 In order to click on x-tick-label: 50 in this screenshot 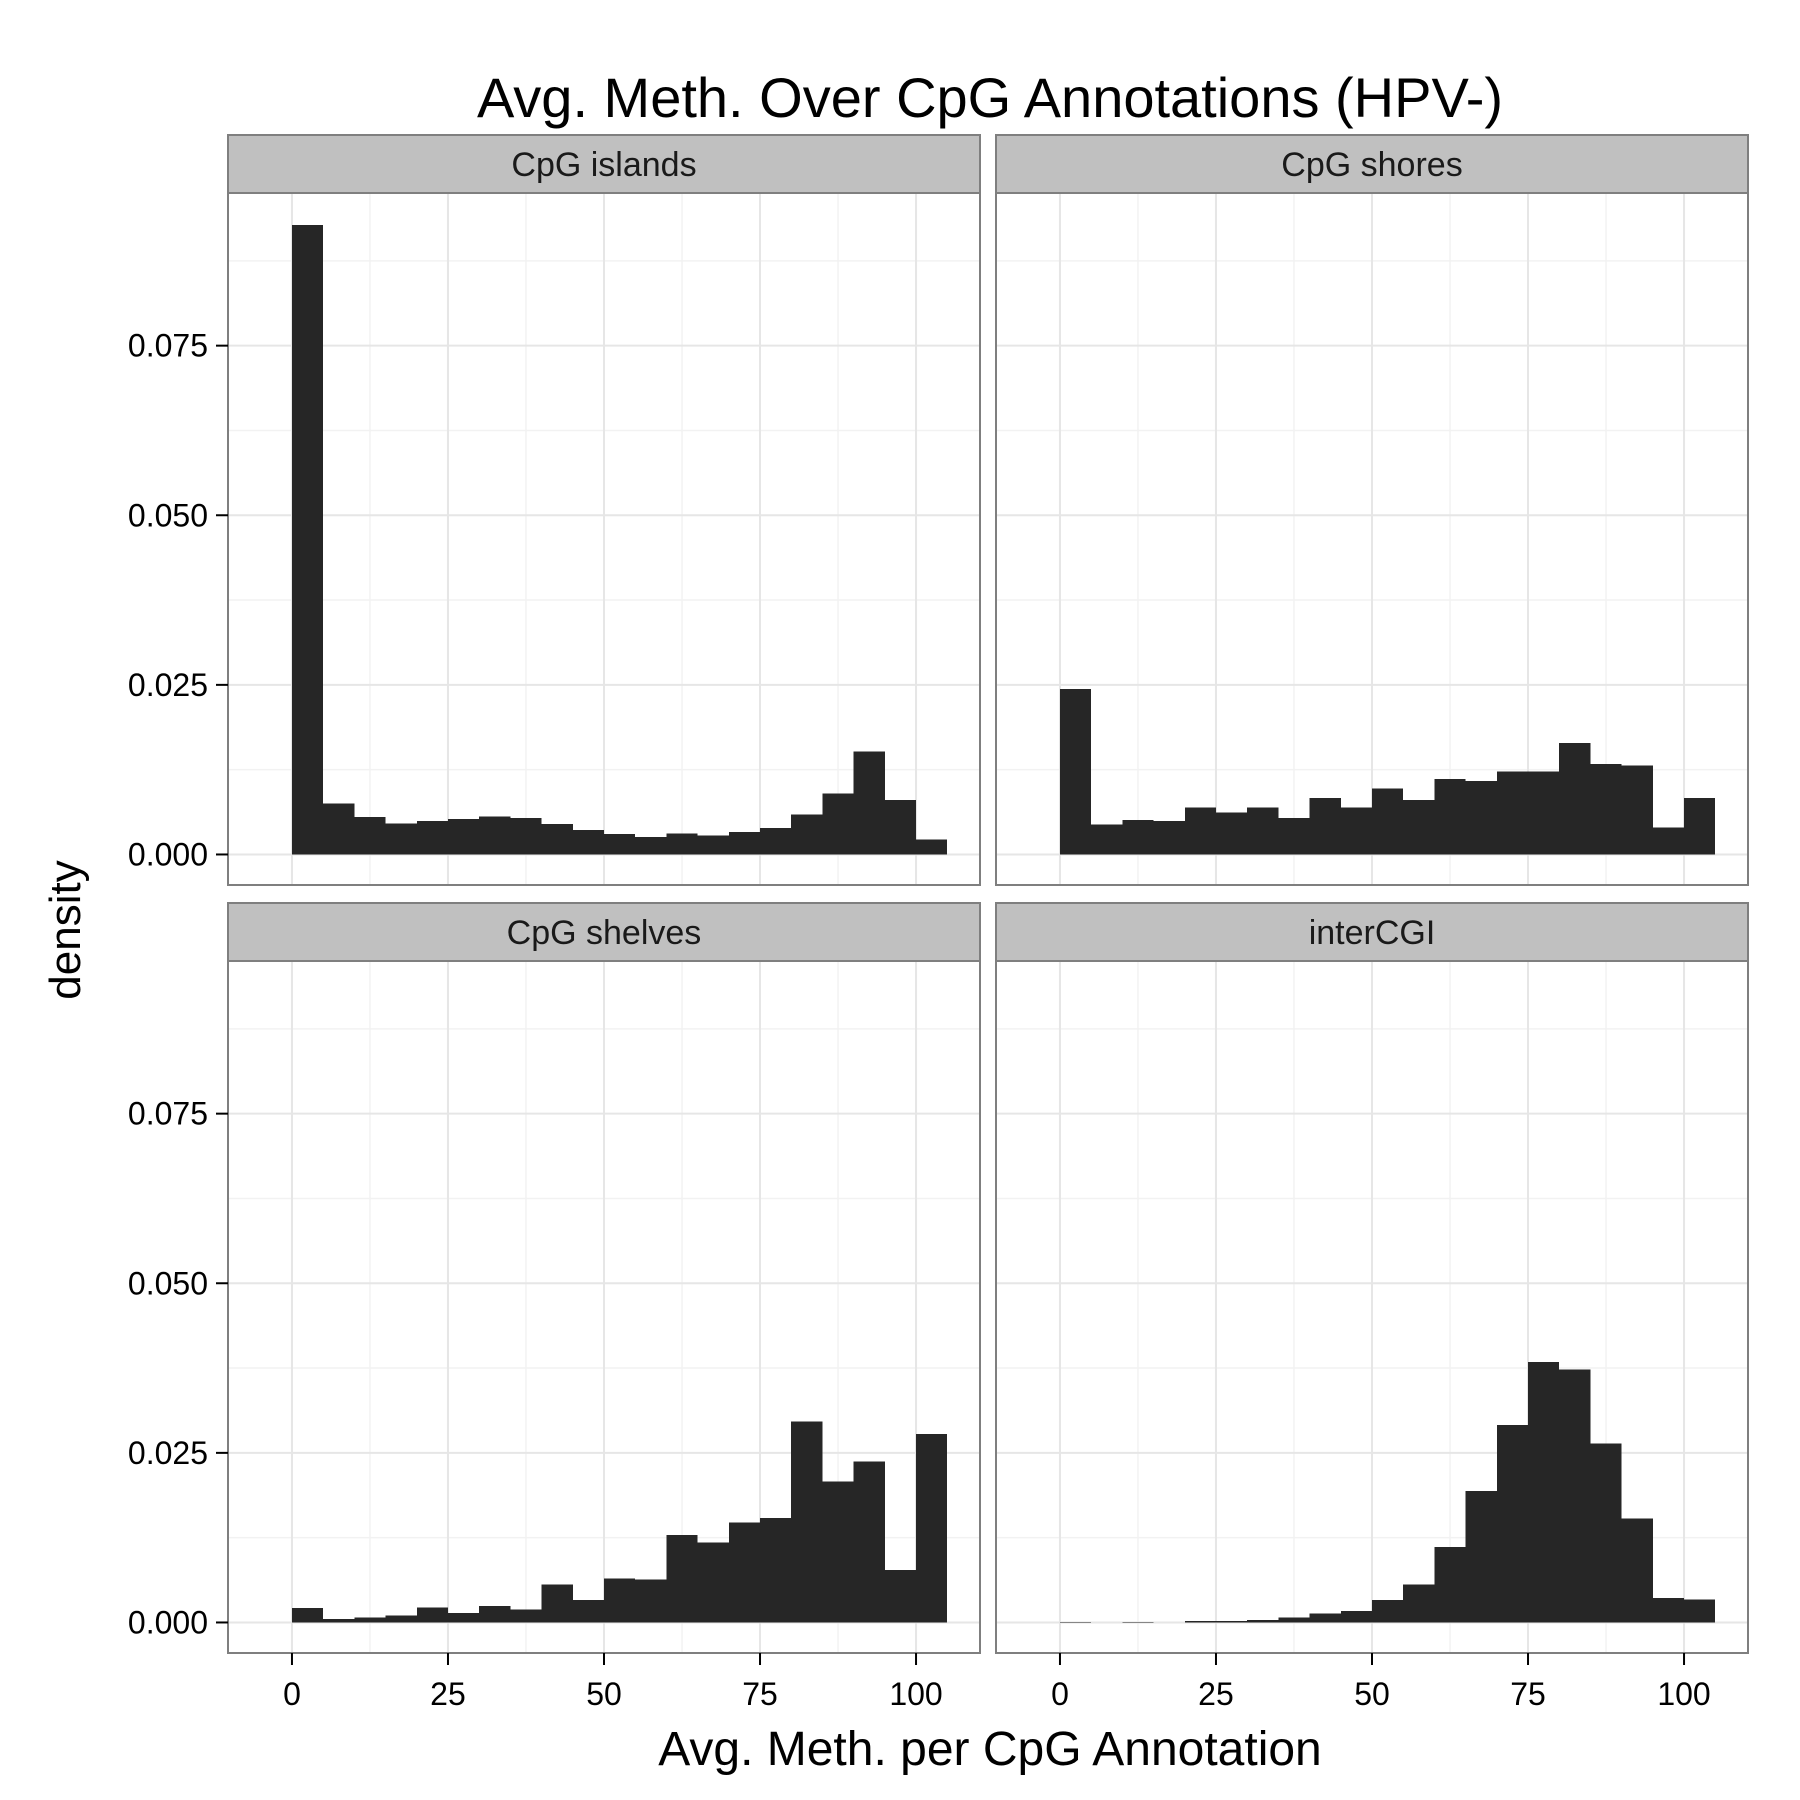, I will do `click(1372, 1694)`.